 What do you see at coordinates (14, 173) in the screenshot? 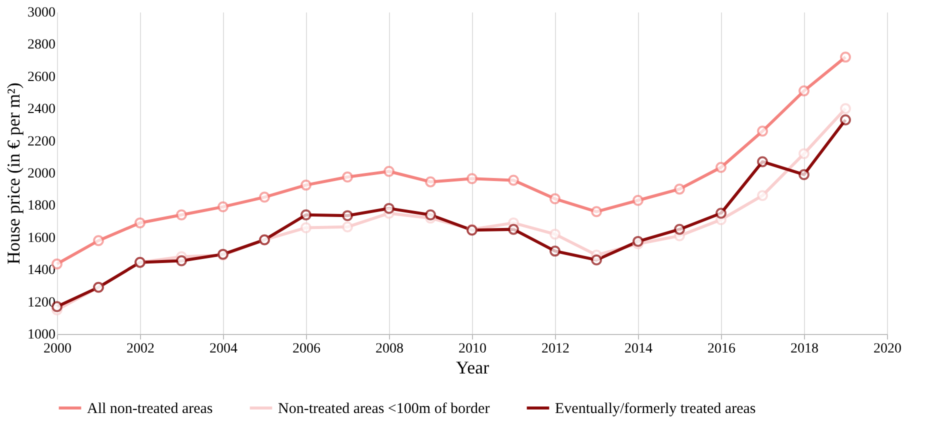
I see `y-axis-title: House price (in € per m²)` at bounding box center [14, 173].